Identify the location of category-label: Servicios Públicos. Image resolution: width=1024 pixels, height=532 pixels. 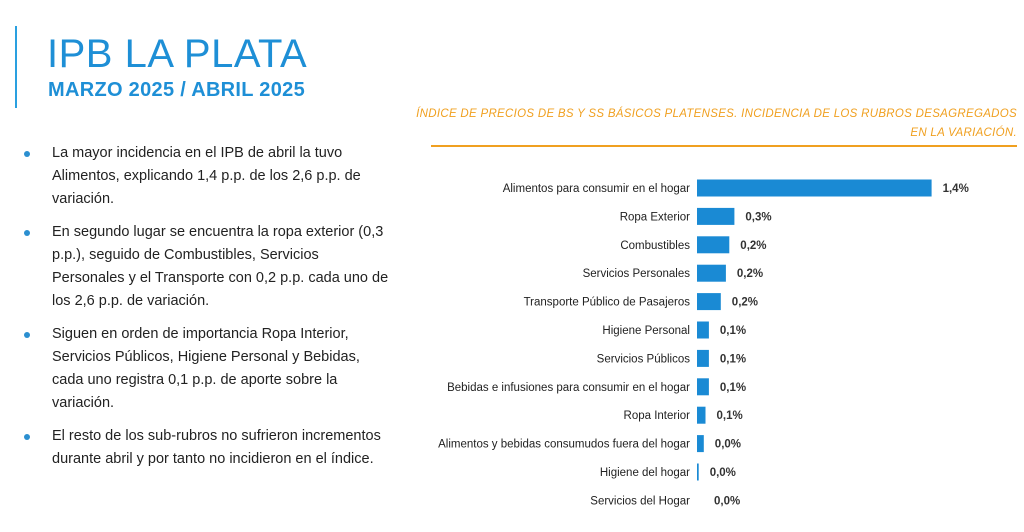
(644, 359).